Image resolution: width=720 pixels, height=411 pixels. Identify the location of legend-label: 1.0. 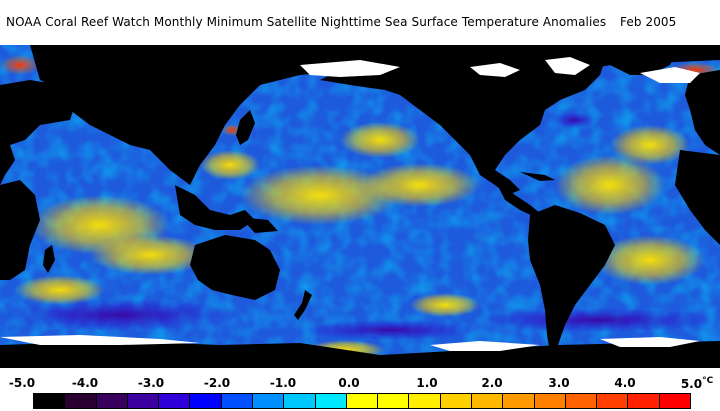
(427, 383).